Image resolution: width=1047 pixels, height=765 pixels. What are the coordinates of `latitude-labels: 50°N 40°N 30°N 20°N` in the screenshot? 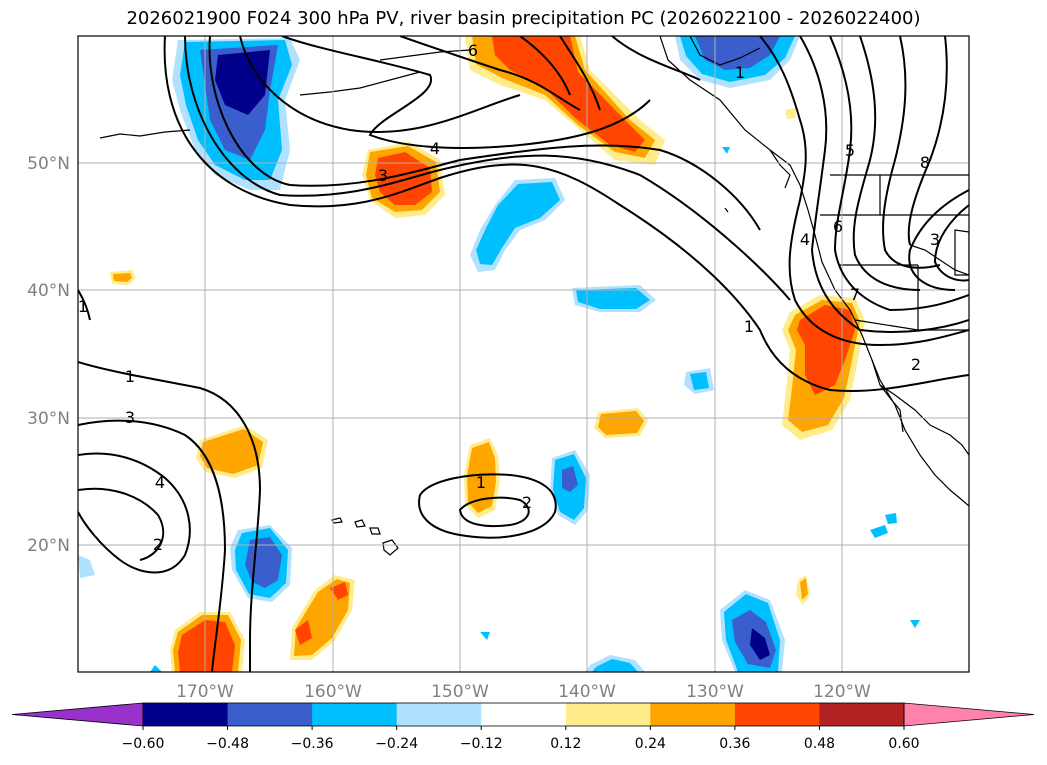 It's located at (48, 355).